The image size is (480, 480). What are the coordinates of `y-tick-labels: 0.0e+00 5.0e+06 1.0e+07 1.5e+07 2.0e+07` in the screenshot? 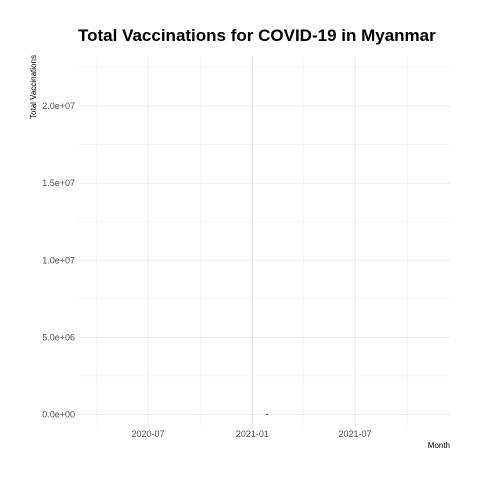 It's located at (58, 260).